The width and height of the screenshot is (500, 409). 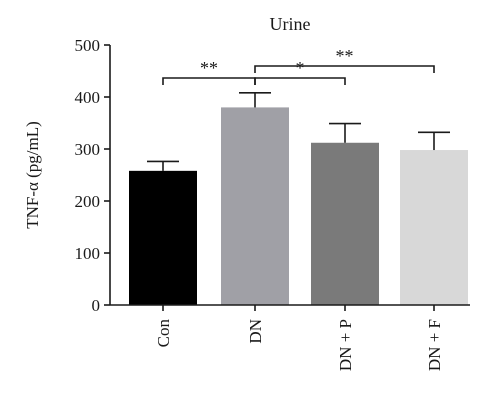 What do you see at coordinates (163, 237) in the screenshot?
I see `bar-con` at bounding box center [163, 237].